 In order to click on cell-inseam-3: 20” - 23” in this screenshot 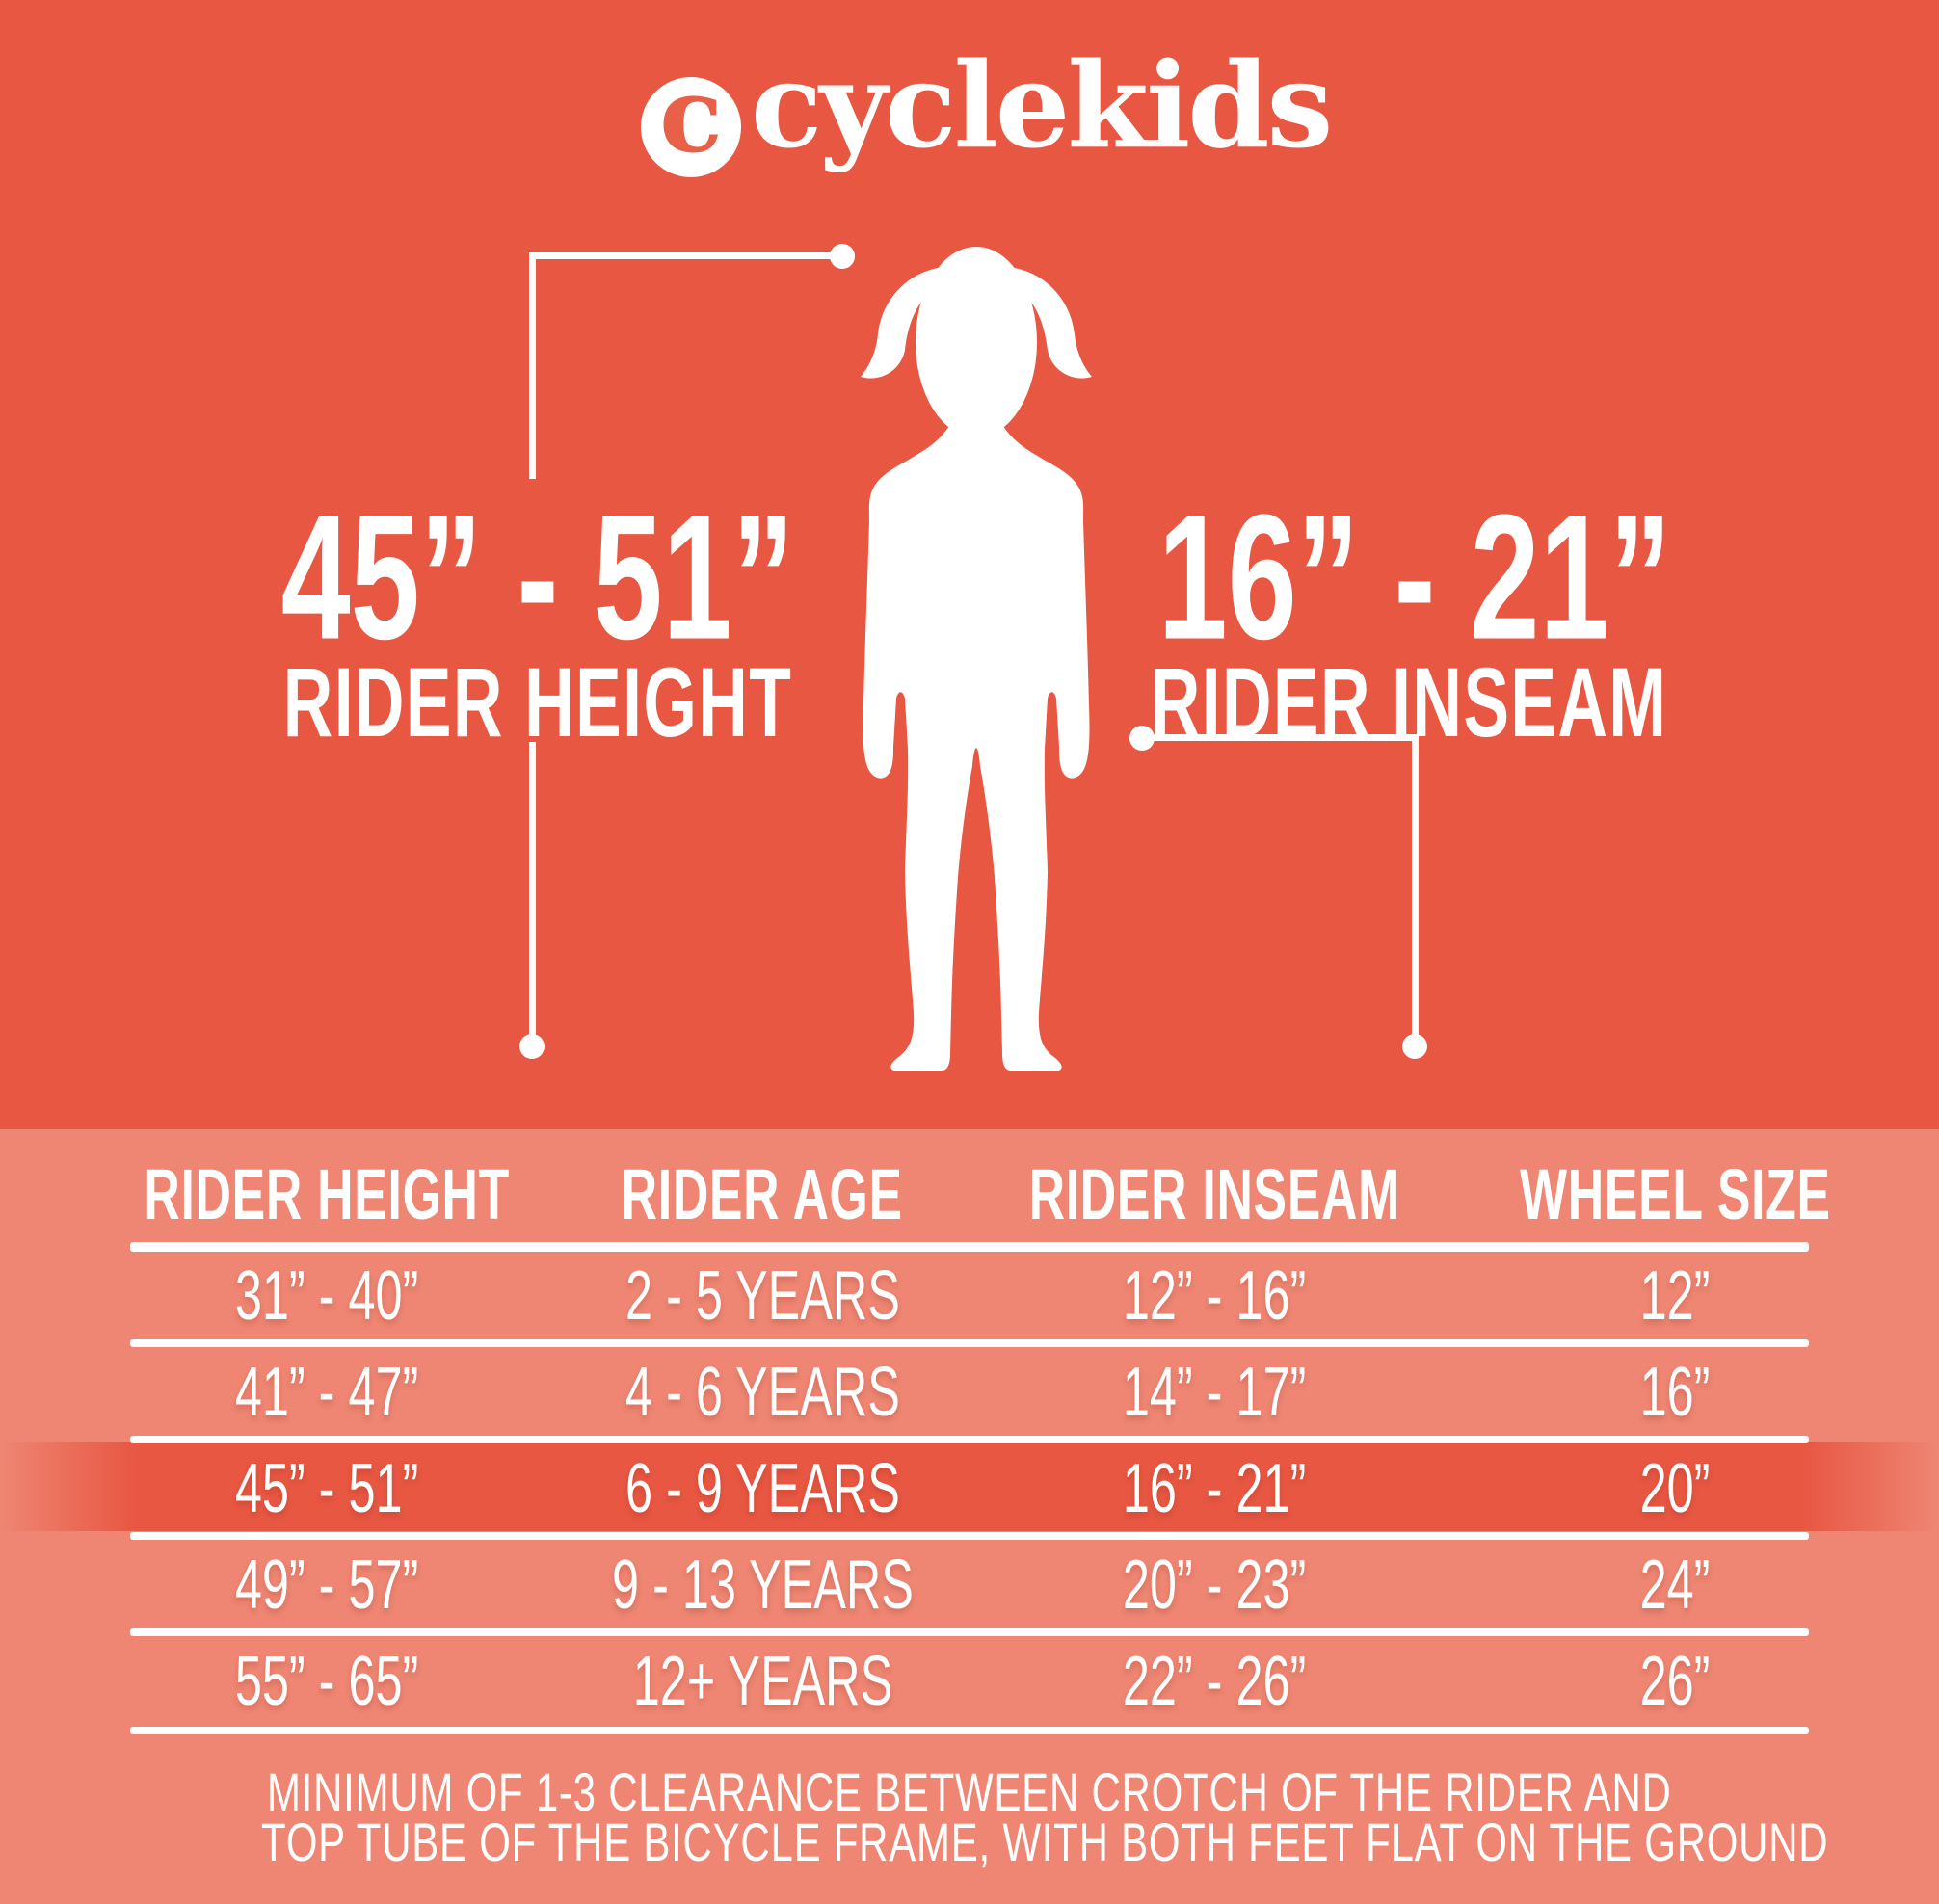, I will do `click(1214, 1585)`.